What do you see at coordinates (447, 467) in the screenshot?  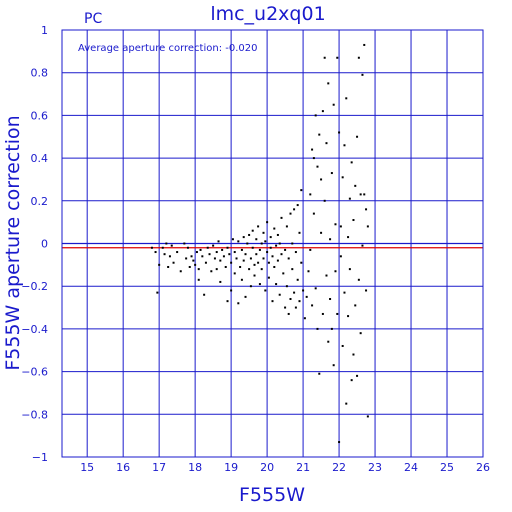 I see `x-tick-label: 25` at bounding box center [447, 467].